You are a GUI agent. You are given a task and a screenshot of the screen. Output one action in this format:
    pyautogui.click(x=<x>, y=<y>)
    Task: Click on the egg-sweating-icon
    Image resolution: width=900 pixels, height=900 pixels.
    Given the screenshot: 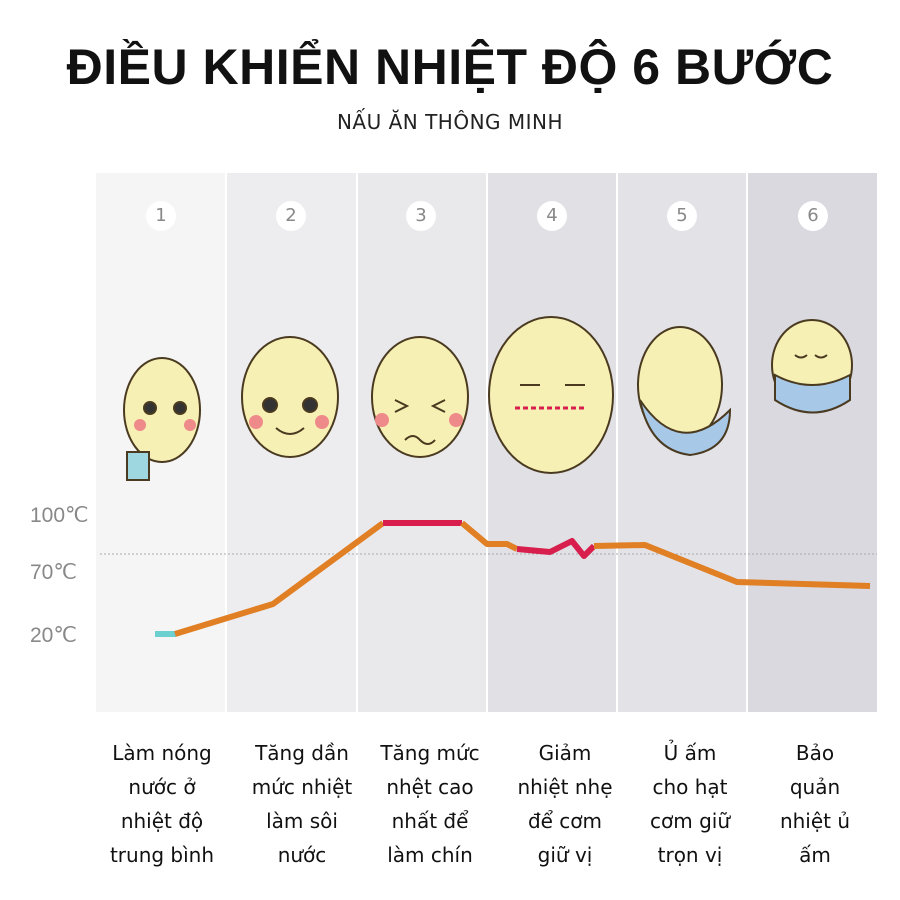 What is the action you would take?
    pyautogui.click(x=551, y=395)
    